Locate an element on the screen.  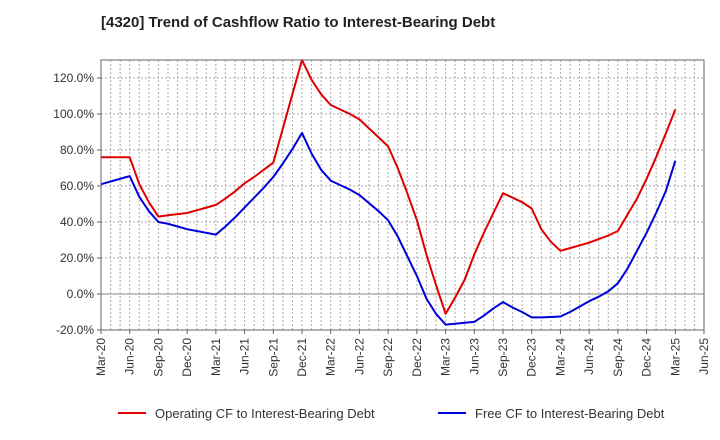
y-tick-label: 0.0% is located at coordinates (81, 294).